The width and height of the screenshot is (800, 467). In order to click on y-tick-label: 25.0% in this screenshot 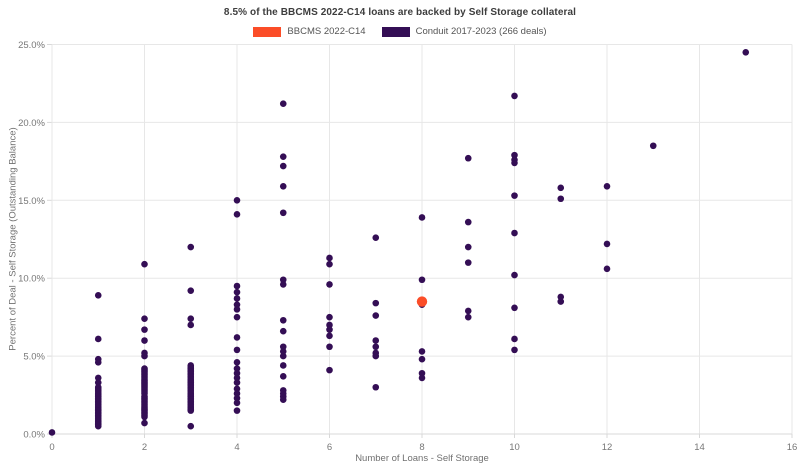, I will do `click(31, 45)`.